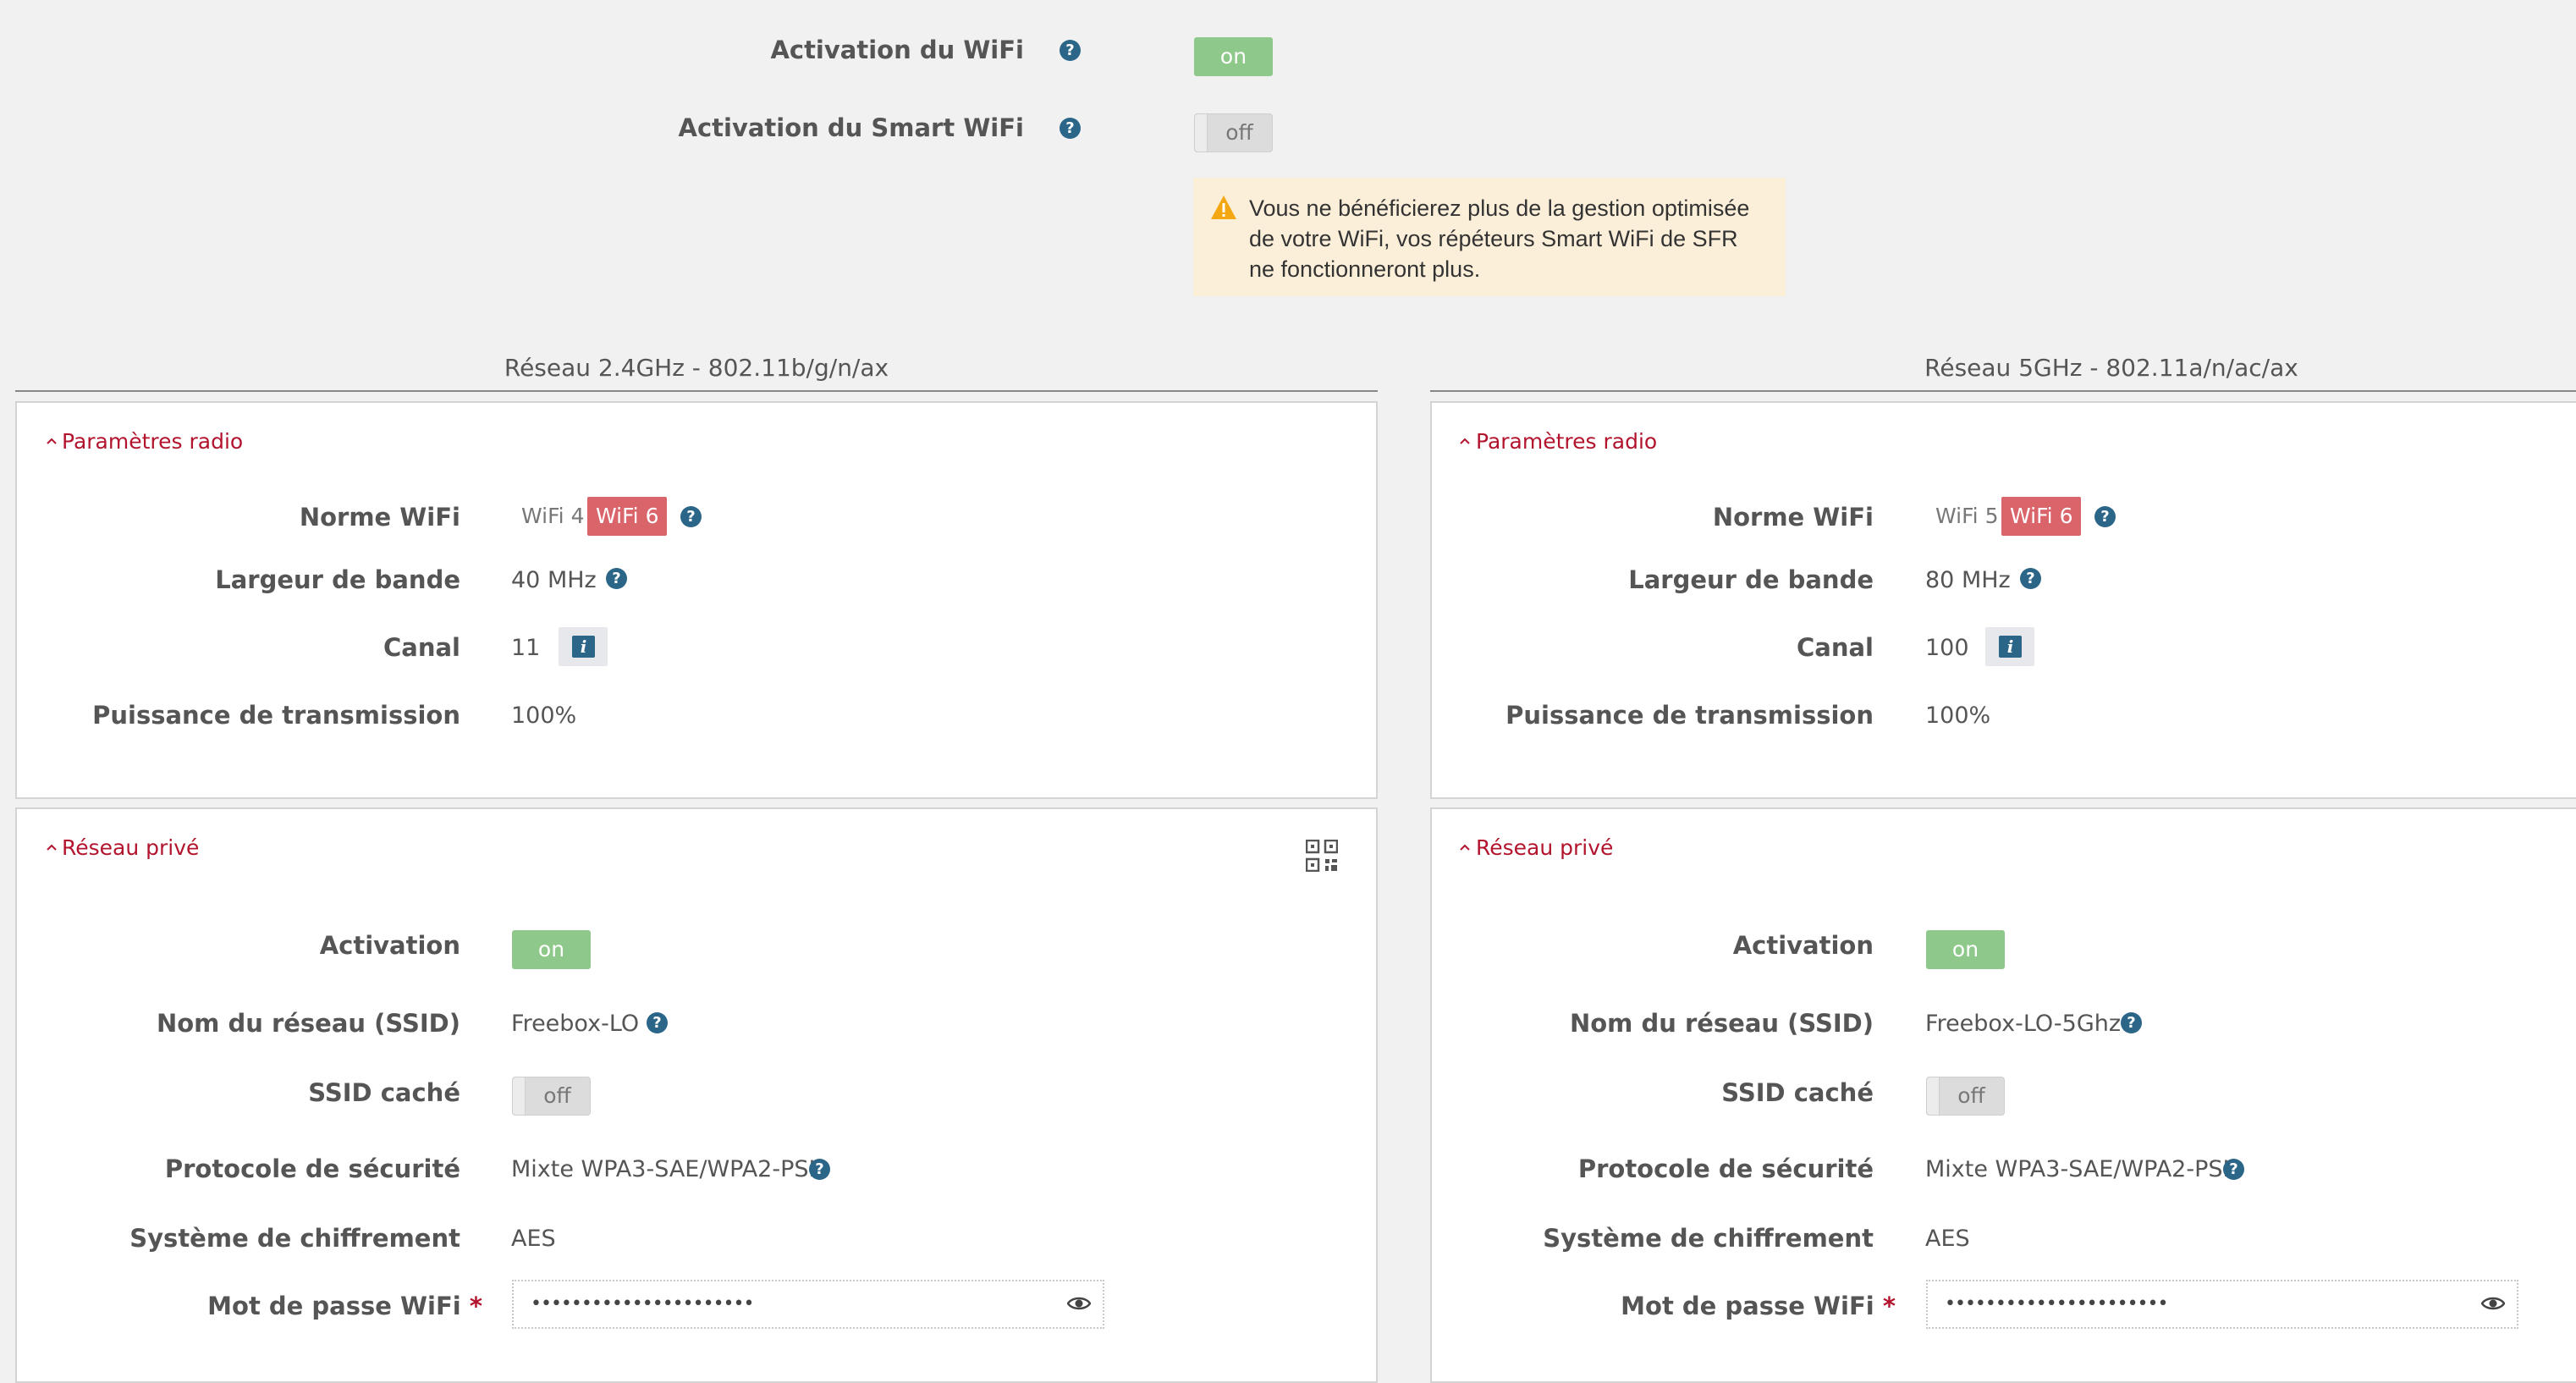 This screenshot has height=1383, width=2576. Describe the element at coordinates (554, 580) in the screenshot. I see `bande-value: 40 MHz` at that location.